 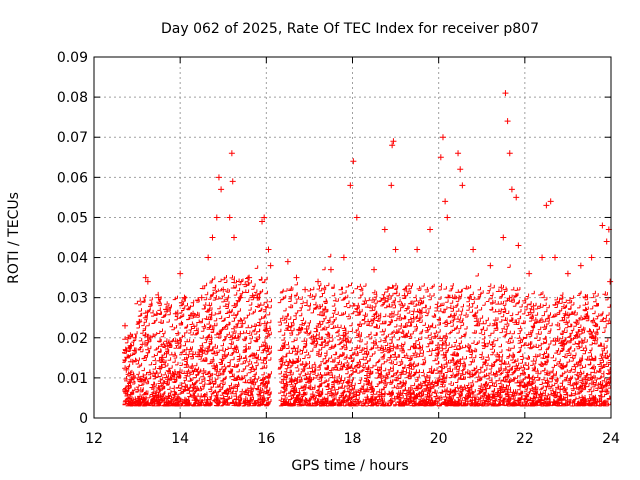 I want to click on y-tick-label: 0.08, so click(x=72, y=98).